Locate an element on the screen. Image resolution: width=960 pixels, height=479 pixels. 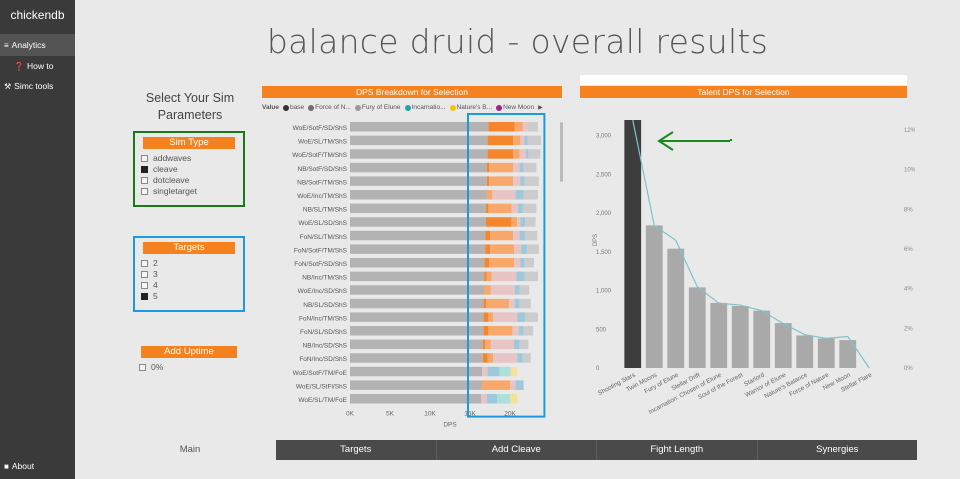
slicer-option-addwaves: addwaves is located at coordinates (189, 158).